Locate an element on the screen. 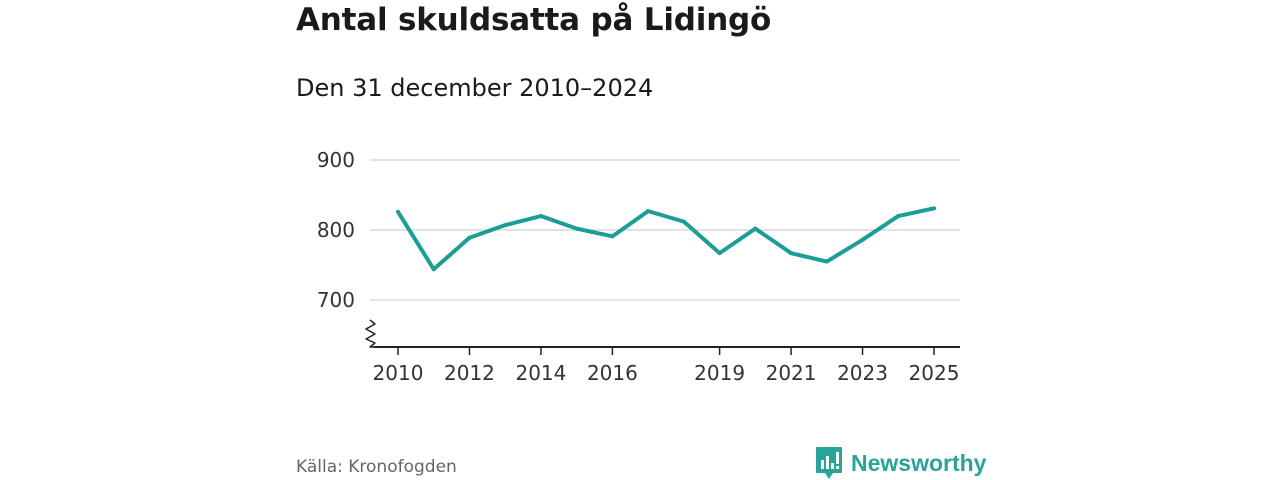  y-tick-label: 800 is located at coordinates (336, 230).